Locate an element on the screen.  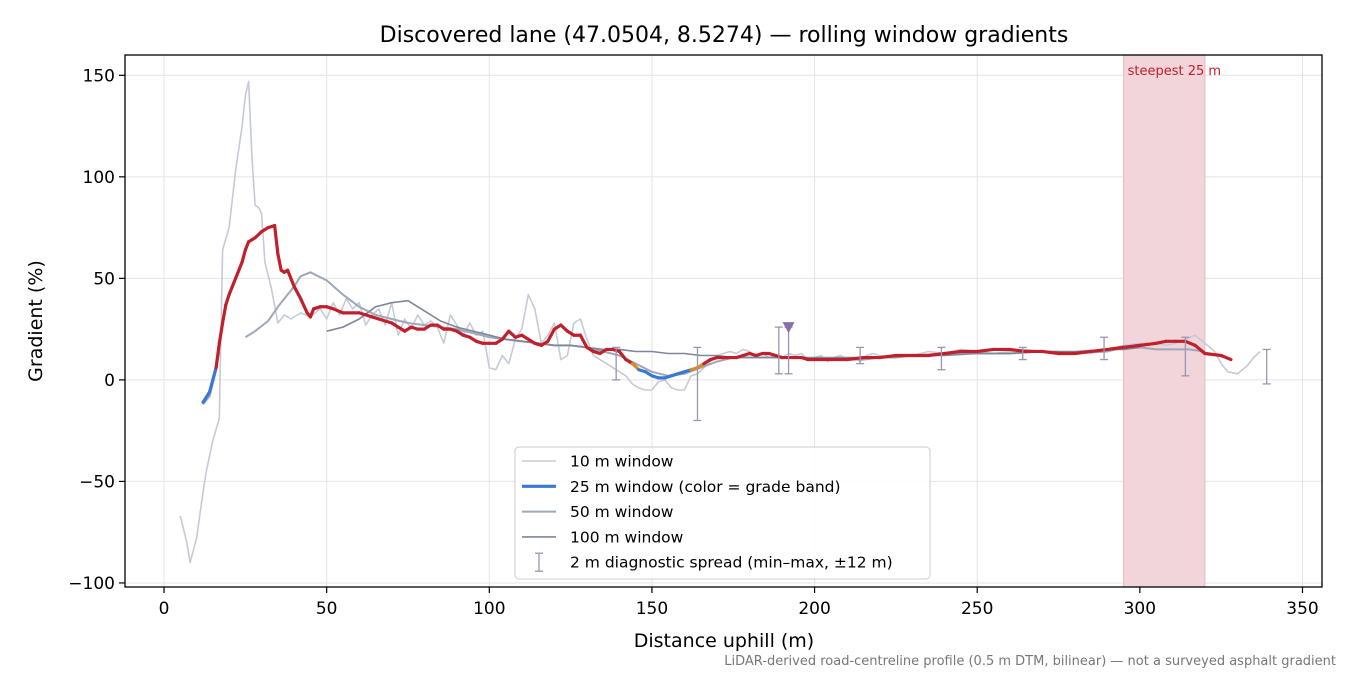
x-tick-label: 100 is located at coordinates (489, 609).